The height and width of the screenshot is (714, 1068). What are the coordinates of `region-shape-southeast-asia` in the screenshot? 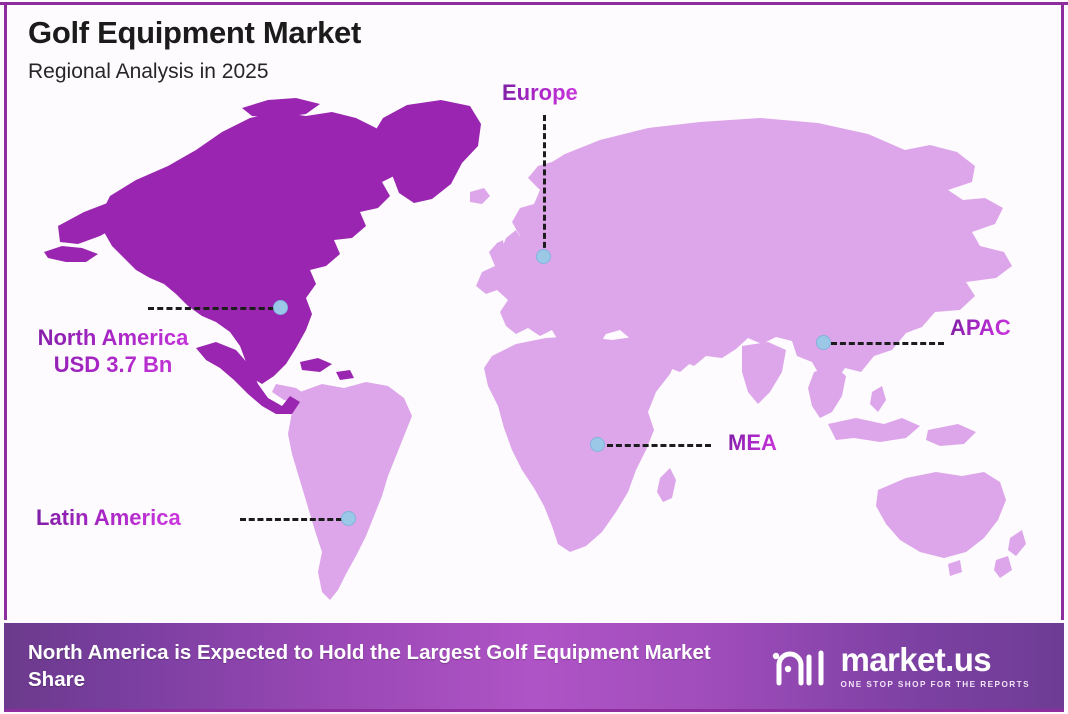 It's located at (827, 392).